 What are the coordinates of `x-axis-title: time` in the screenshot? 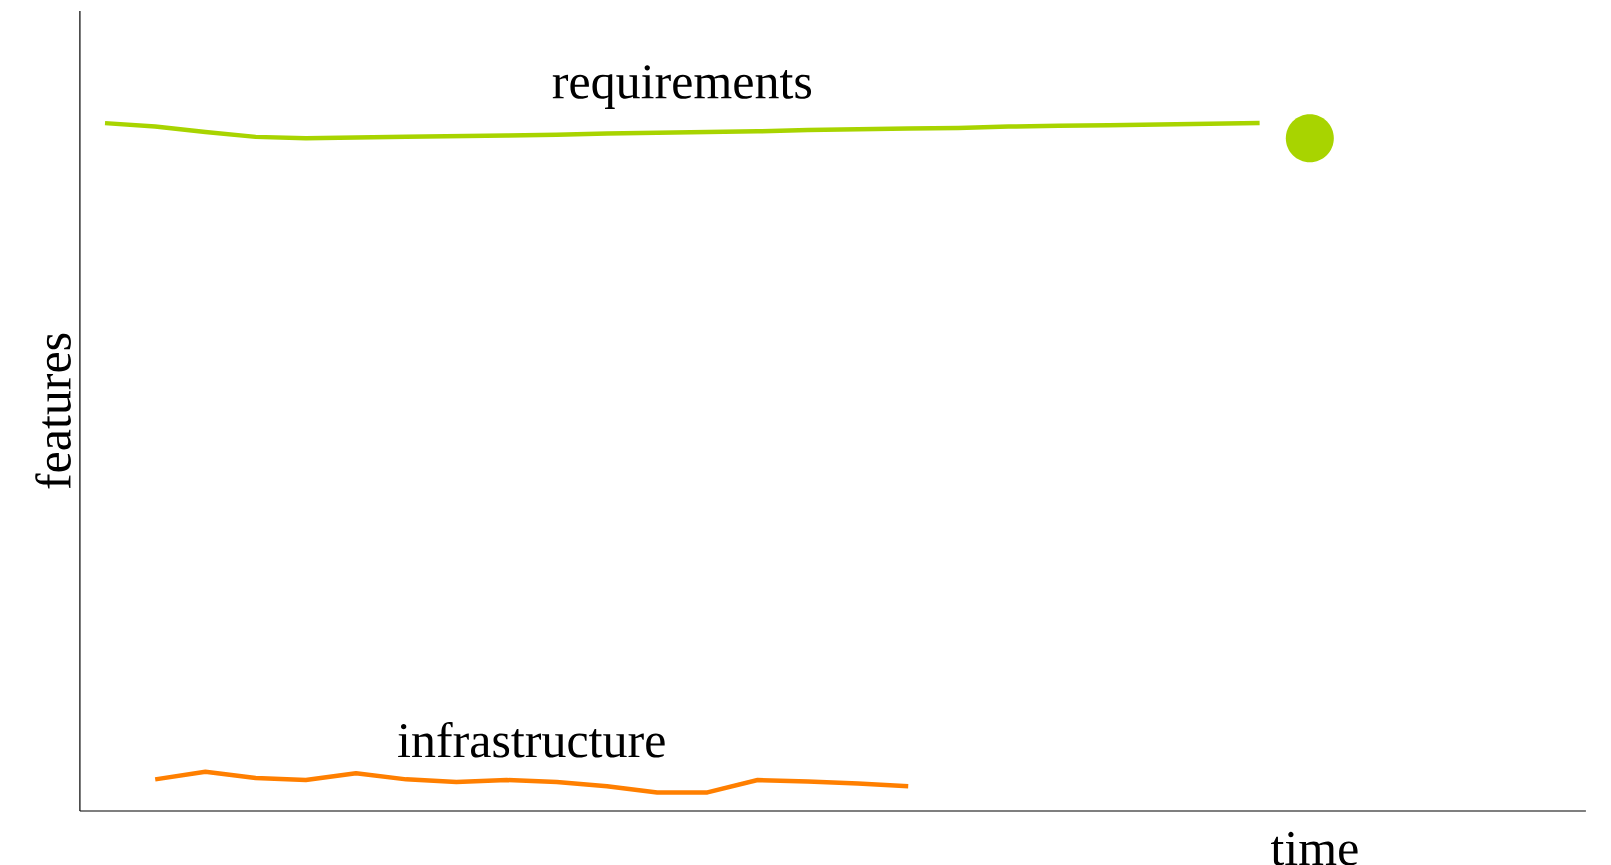 It's located at (1314, 848).